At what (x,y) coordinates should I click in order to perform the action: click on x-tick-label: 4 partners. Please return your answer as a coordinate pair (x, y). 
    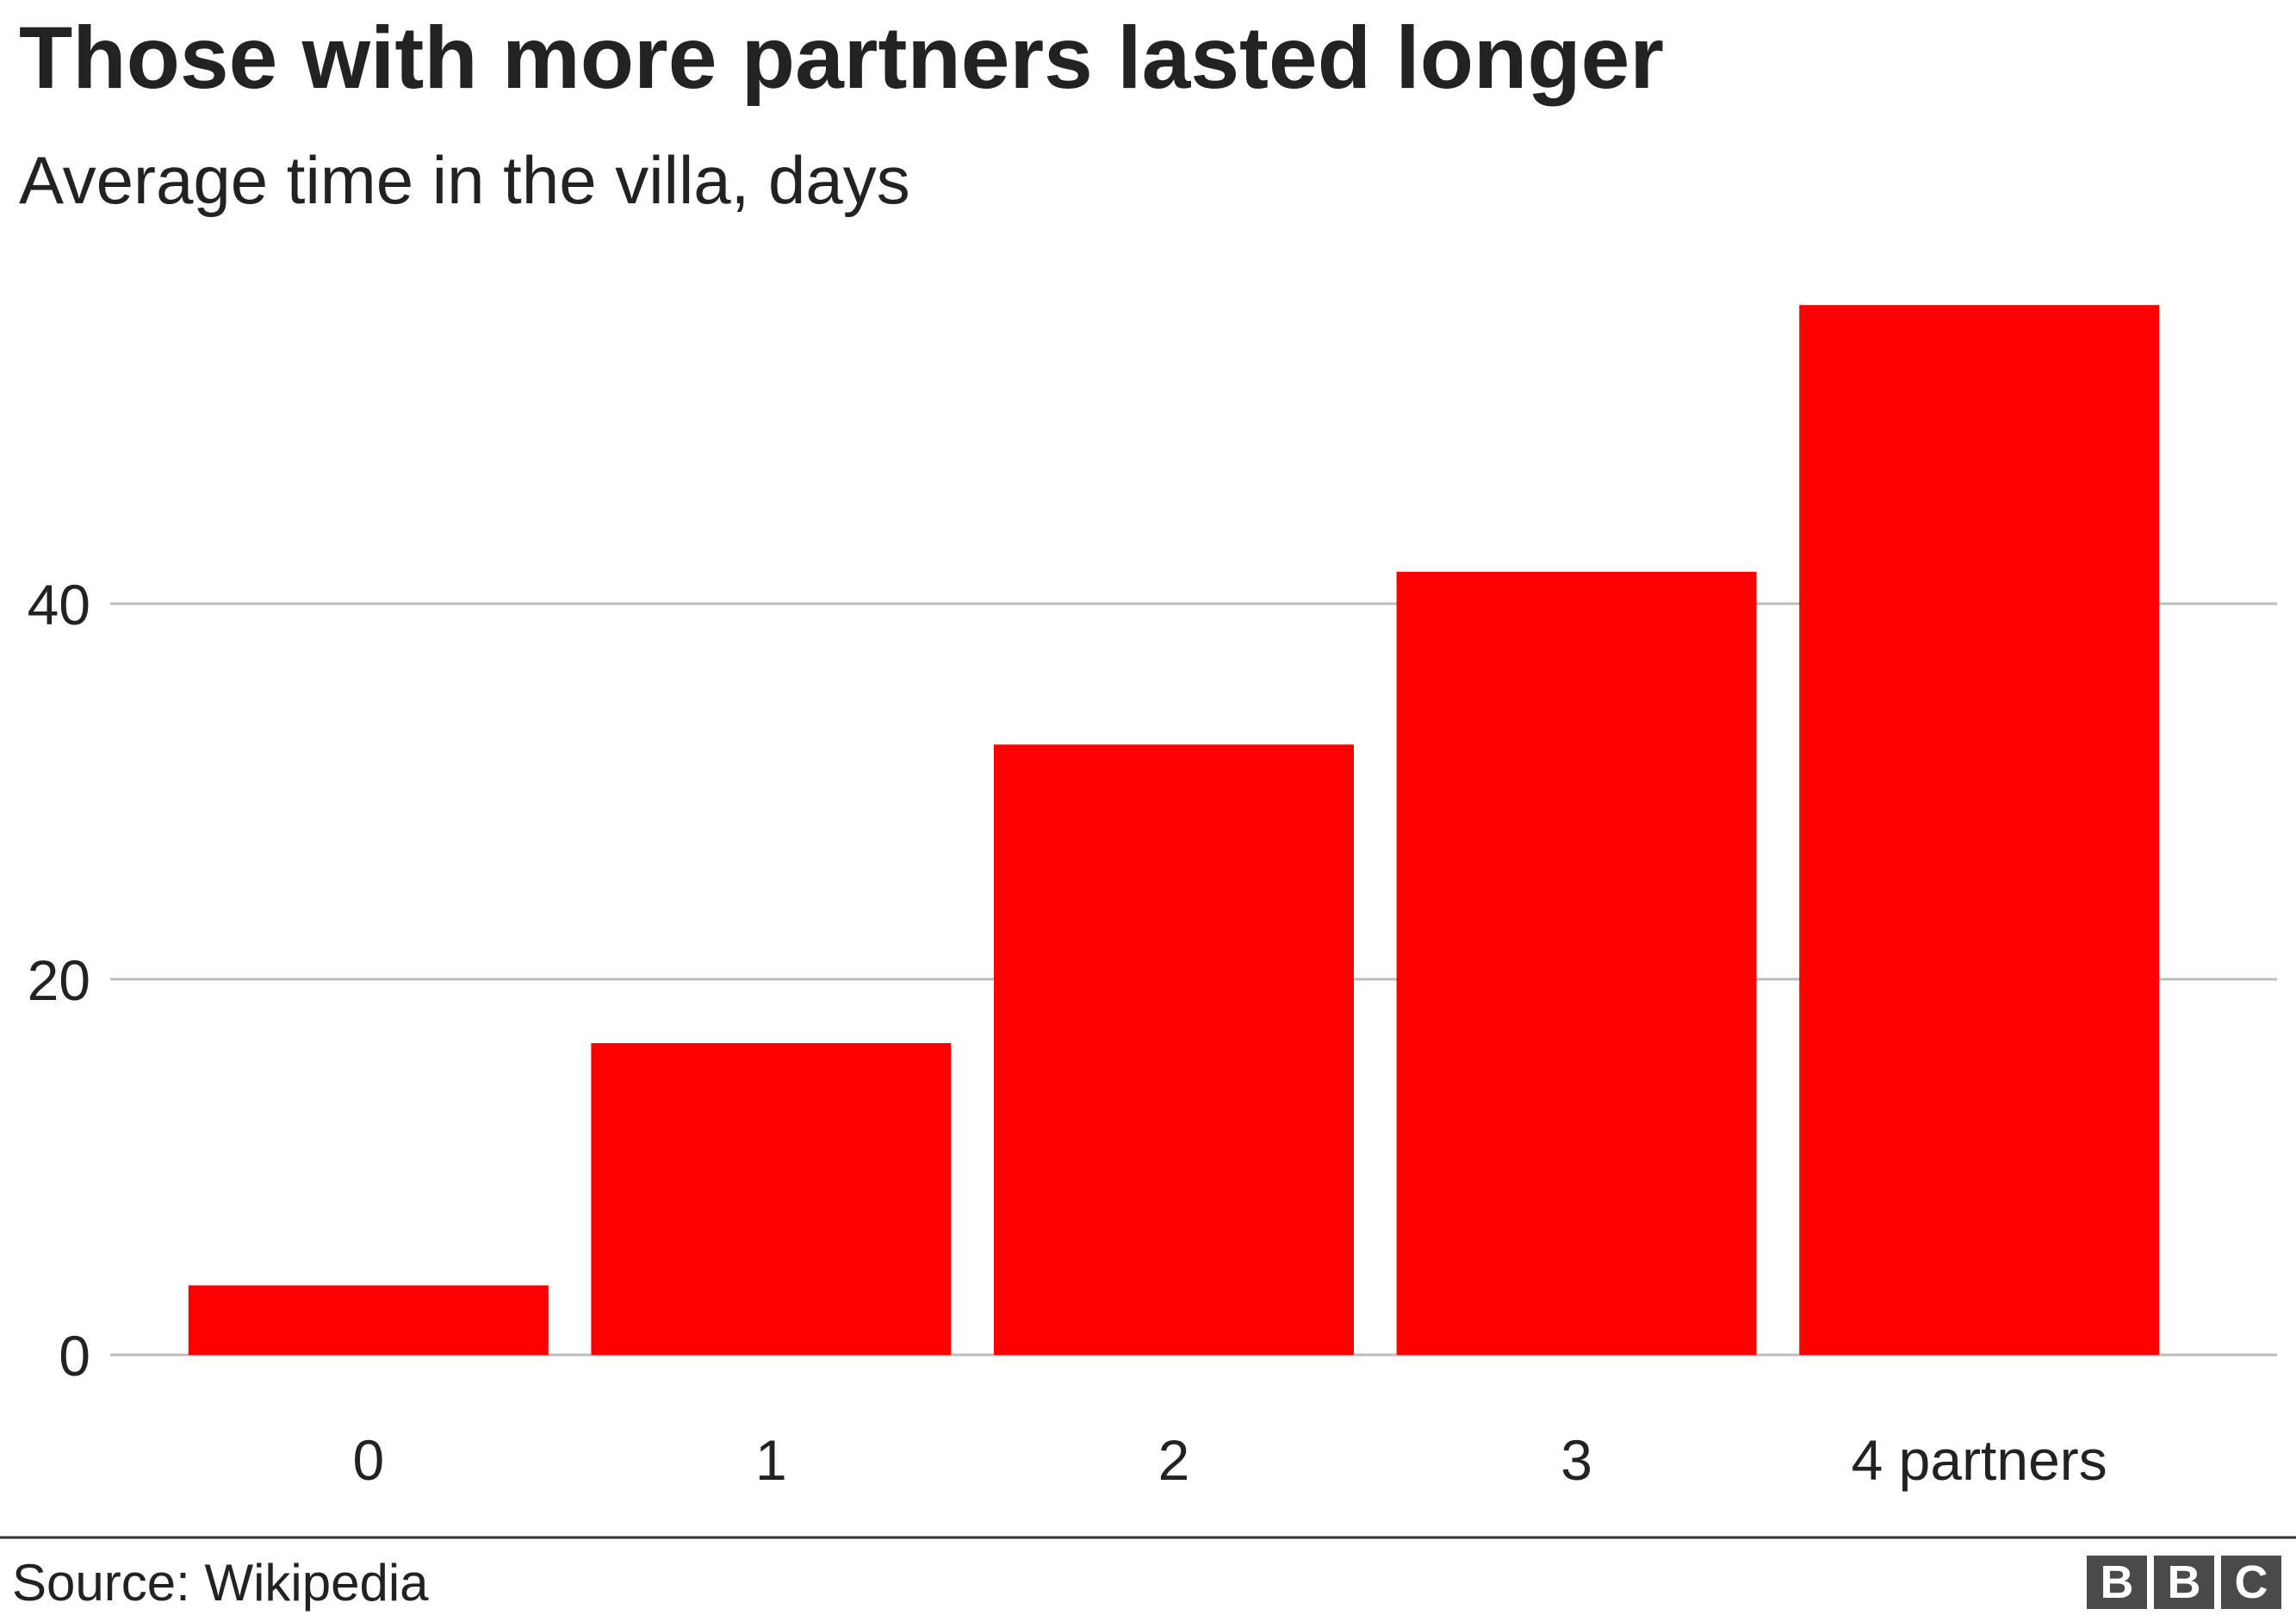
    Looking at the image, I should click on (1979, 1460).